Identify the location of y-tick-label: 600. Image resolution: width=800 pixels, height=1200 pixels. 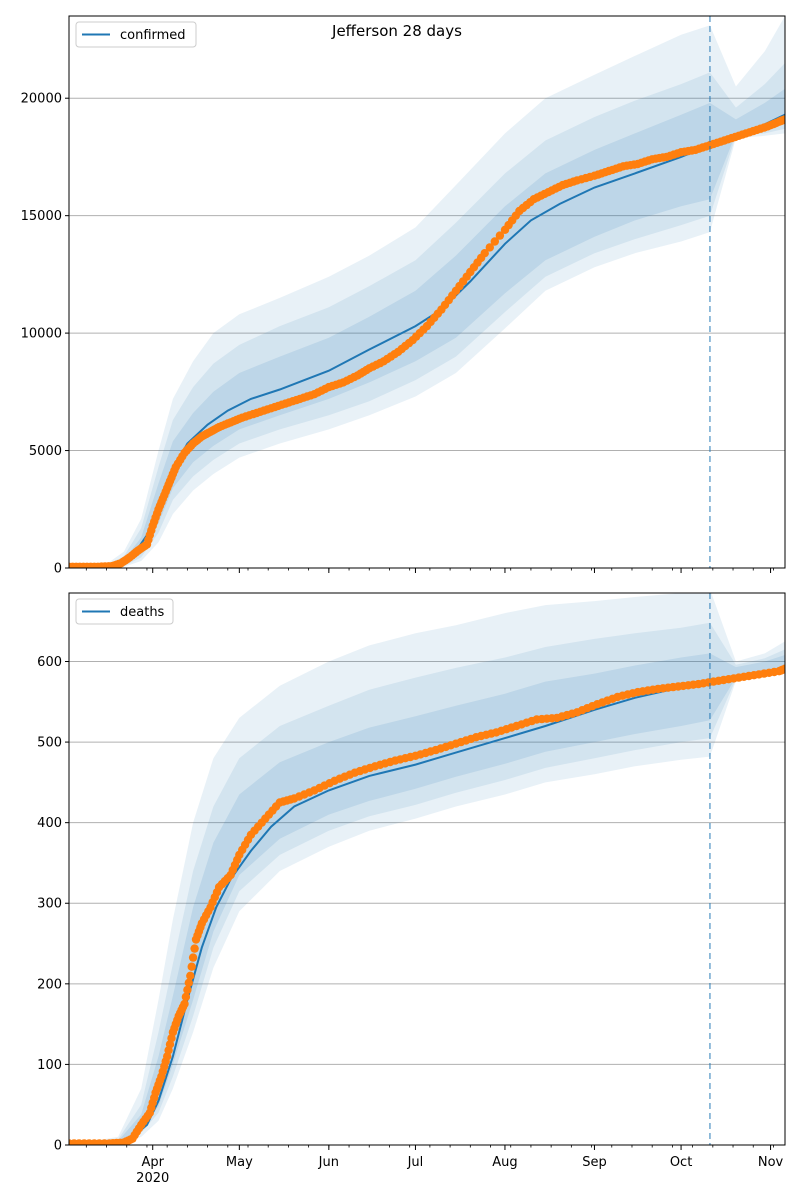
(49, 662).